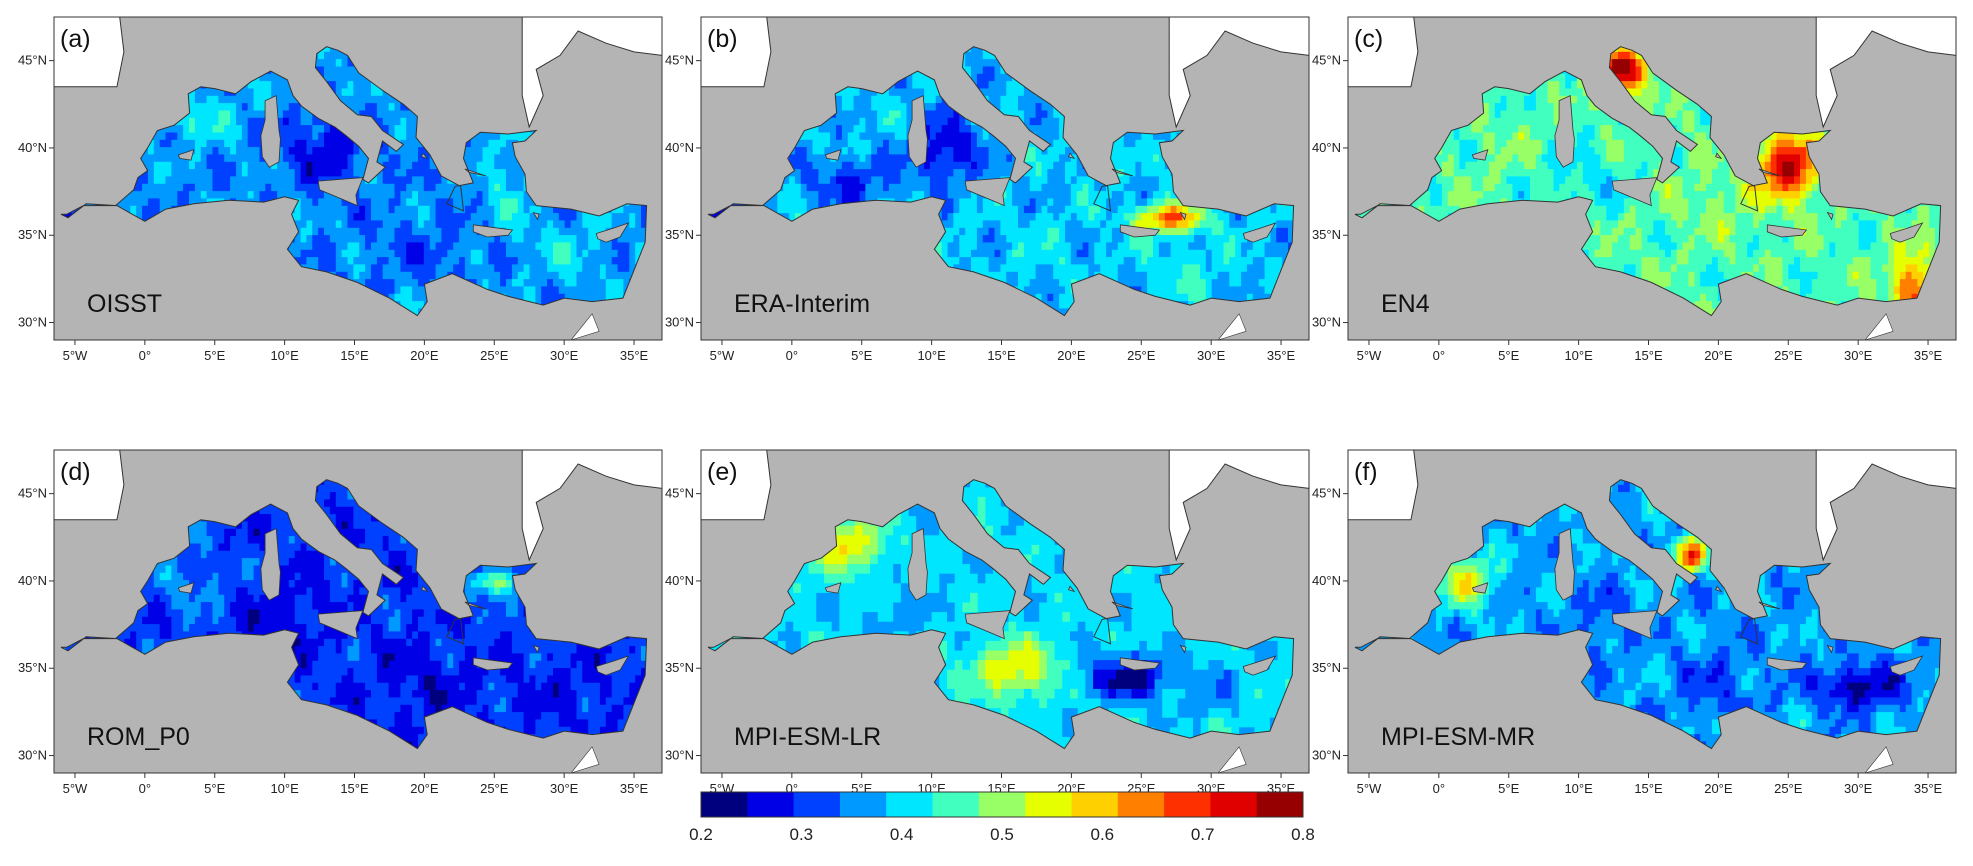 This screenshot has height=866, width=1973. What do you see at coordinates (1366, 472) in the screenshot?
I see `panel-label: (f)` at bounding box center [1366, 472].